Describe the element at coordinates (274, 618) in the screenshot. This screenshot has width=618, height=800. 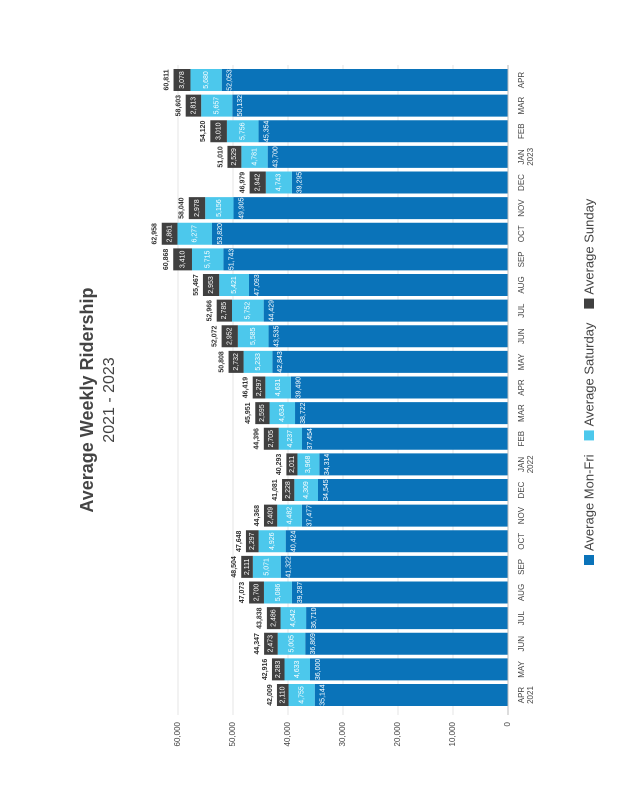
I see `value-label: 2,486` at that location.